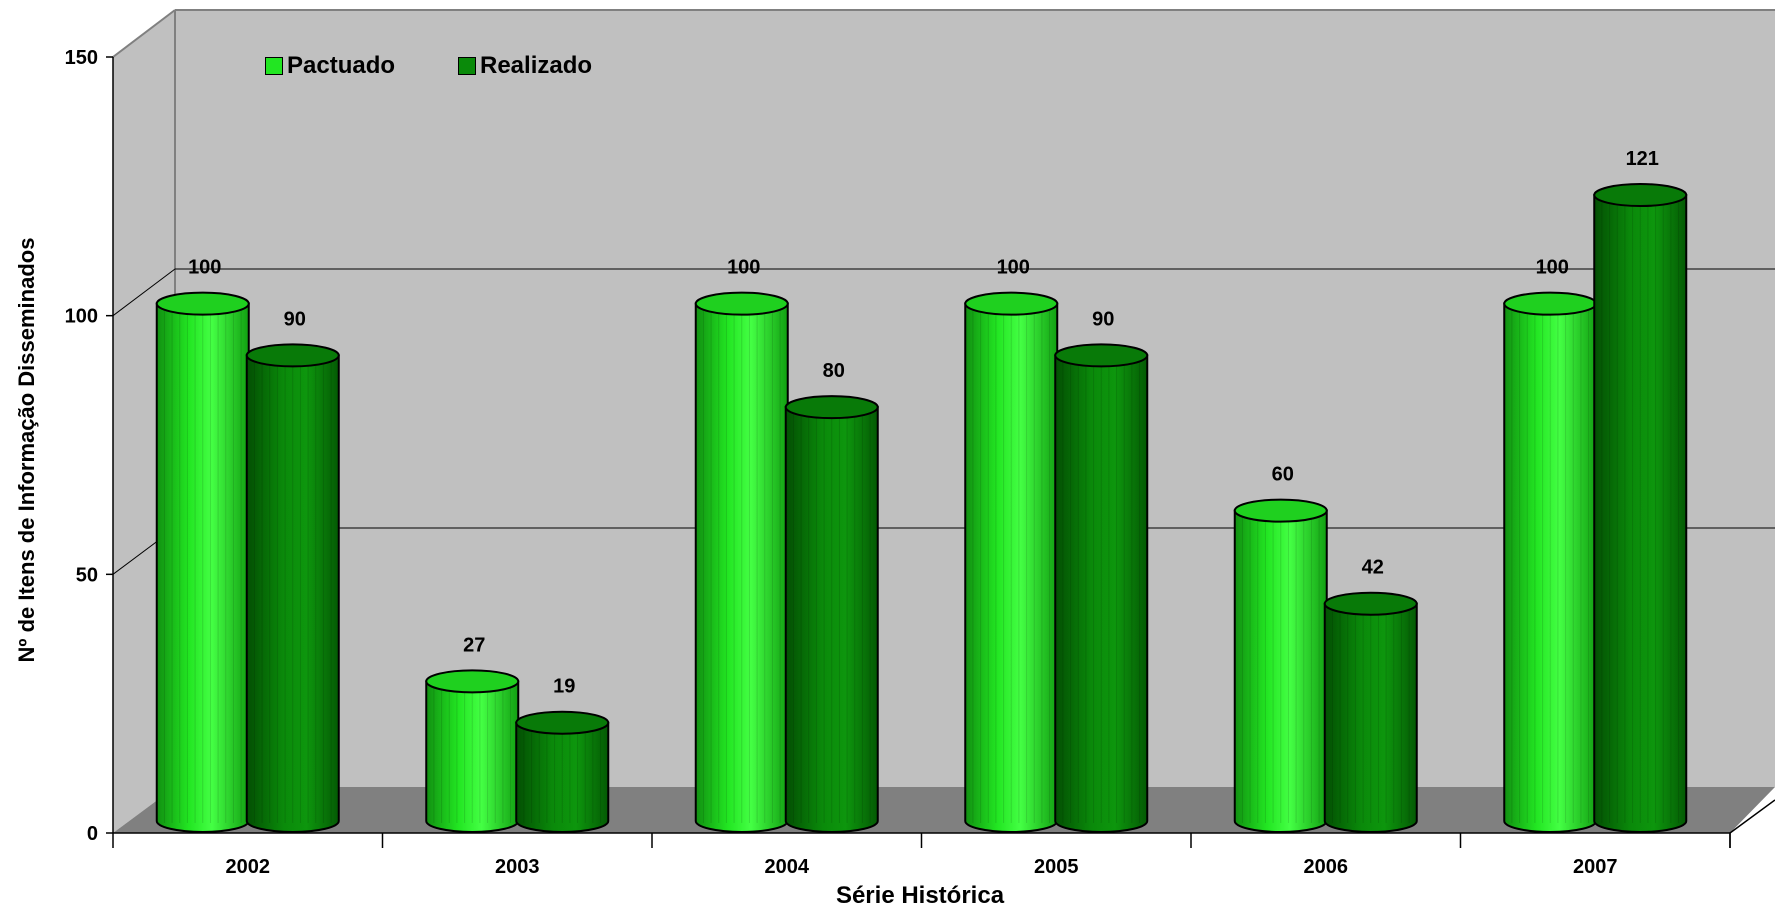 The width and height of the screenshot is (1775, 913). What do you see at coordinates (81, 58) in the screenshot?
I see `y-tick-label: 150` at bounding box center [81, 58].